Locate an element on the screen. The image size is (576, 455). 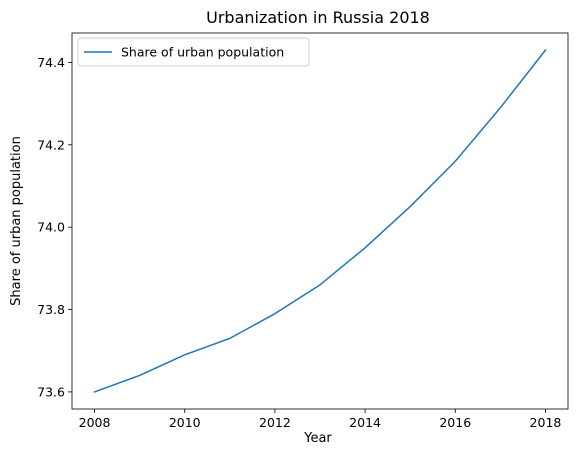
y-axis-label: Share of urban population is located at coordinates (16, 221).